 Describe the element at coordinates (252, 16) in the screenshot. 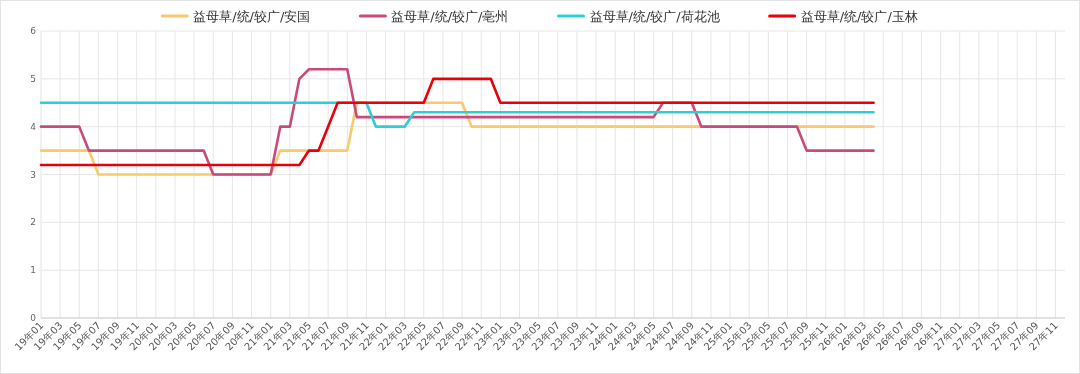

I see `legend-label: 益母草/统/较广/安国` at that location.